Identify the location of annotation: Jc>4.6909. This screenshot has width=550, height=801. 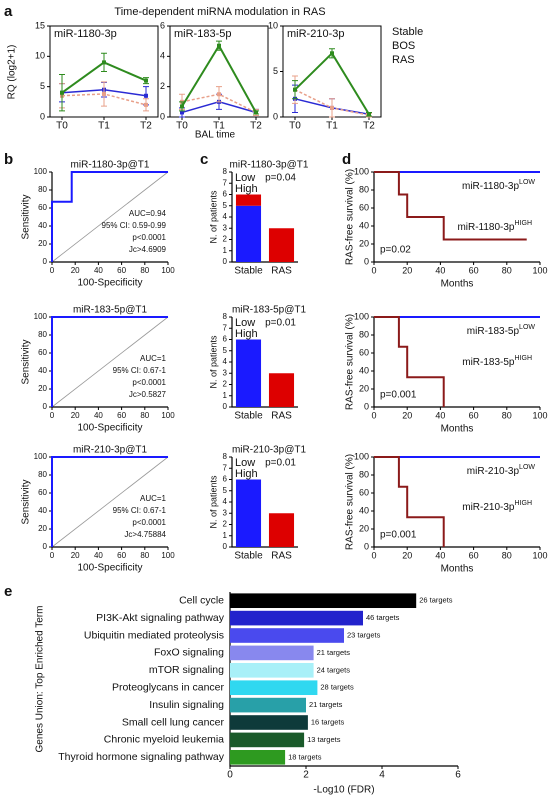
(148, 249).